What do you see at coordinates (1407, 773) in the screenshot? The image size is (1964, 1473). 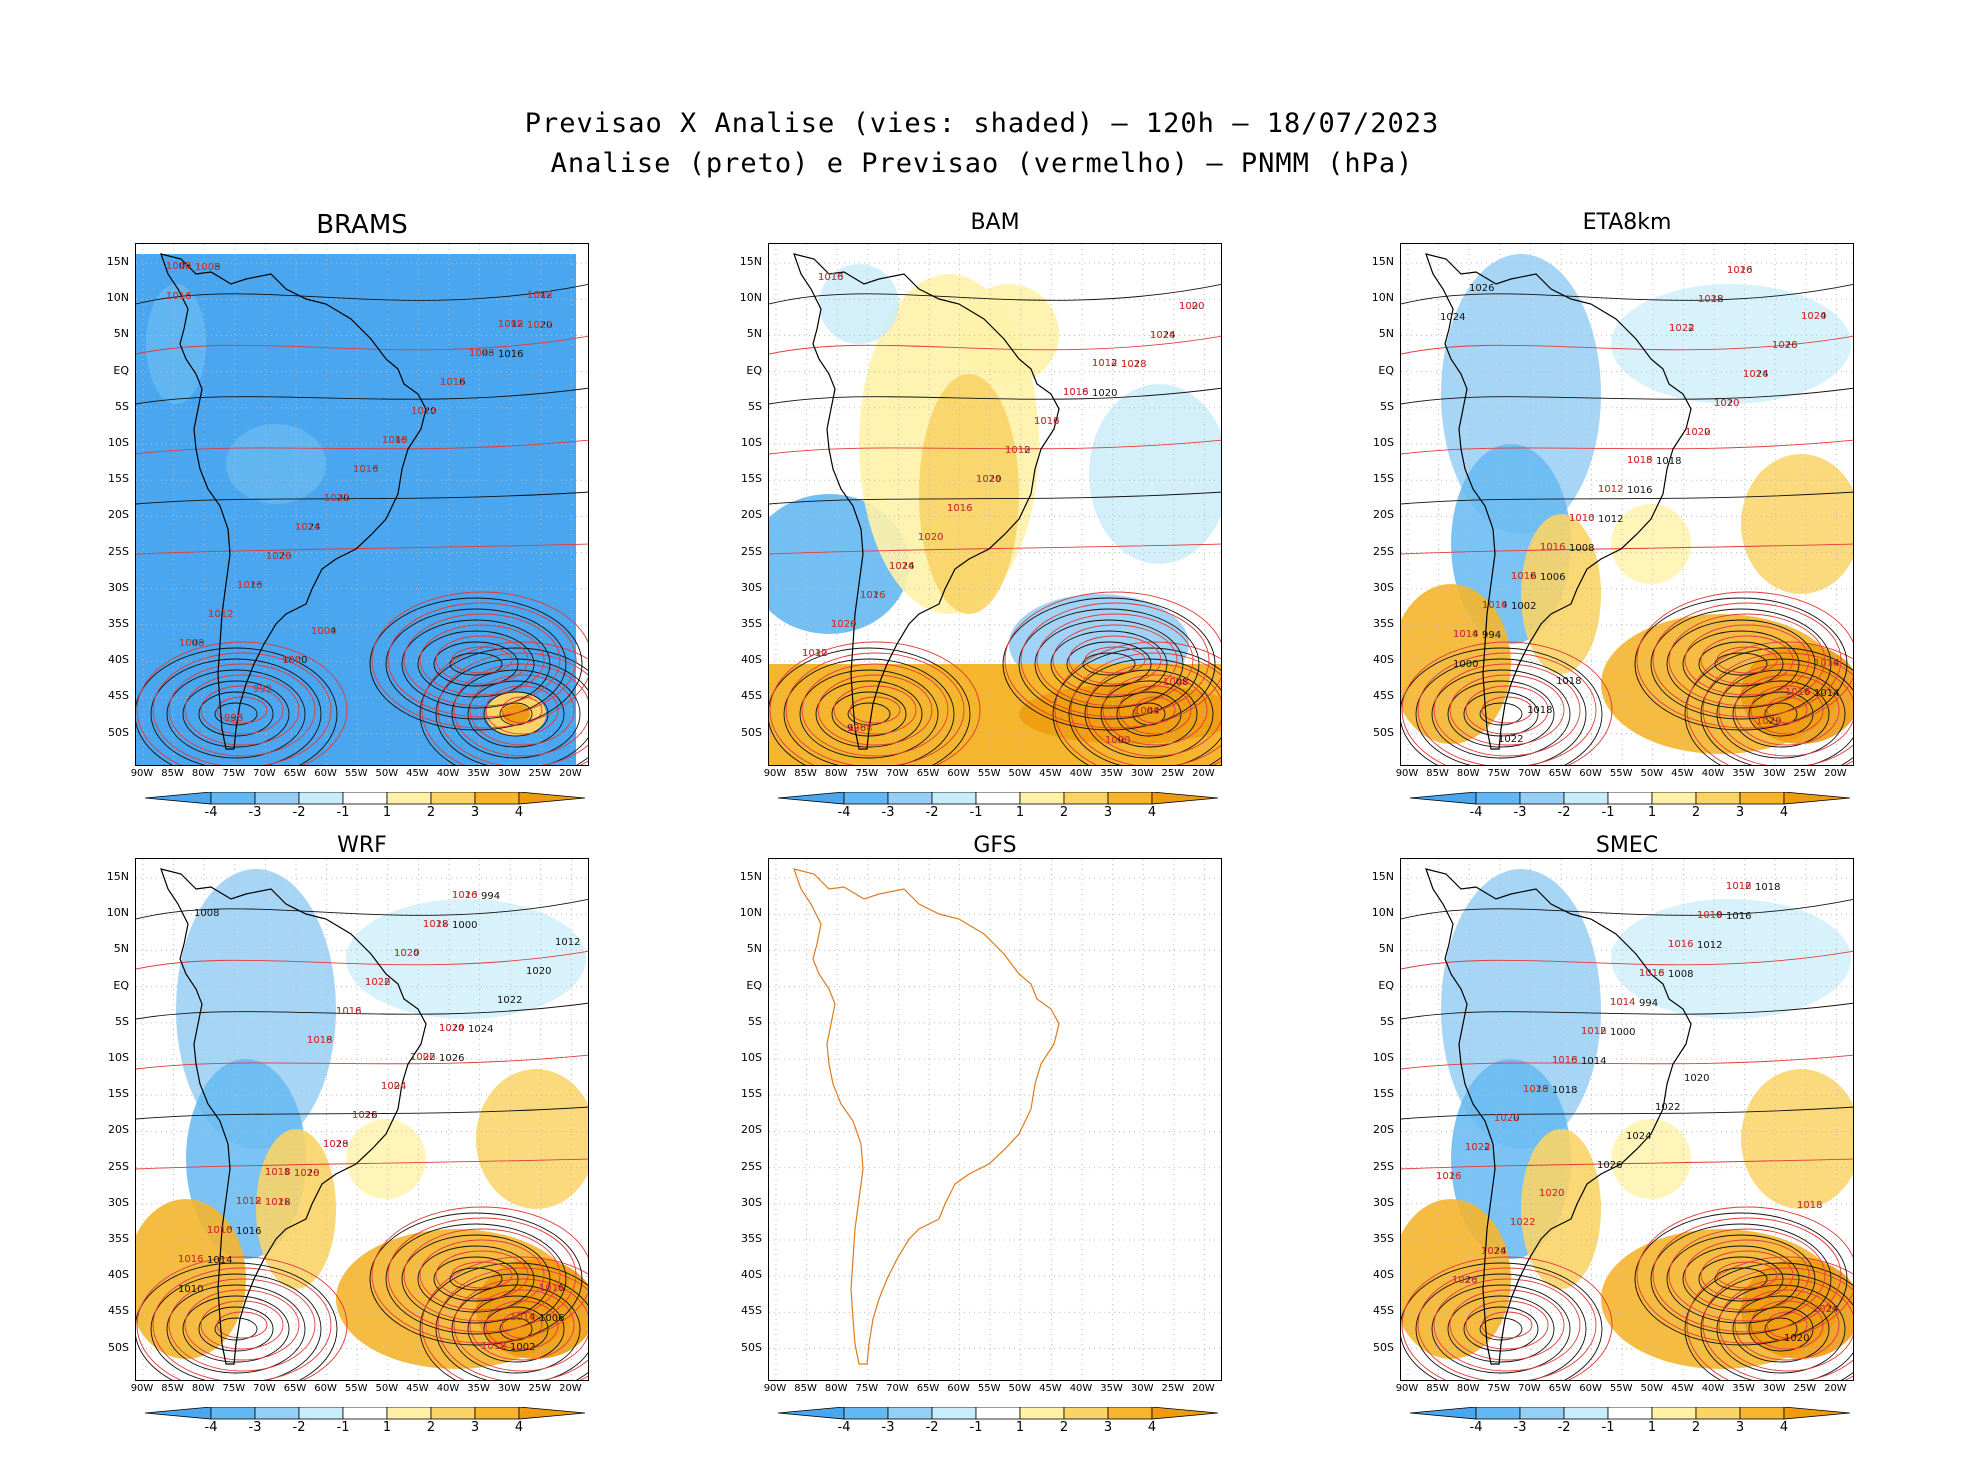 I see `x-tick-label: 90W` at bounding box center [1407, 773].